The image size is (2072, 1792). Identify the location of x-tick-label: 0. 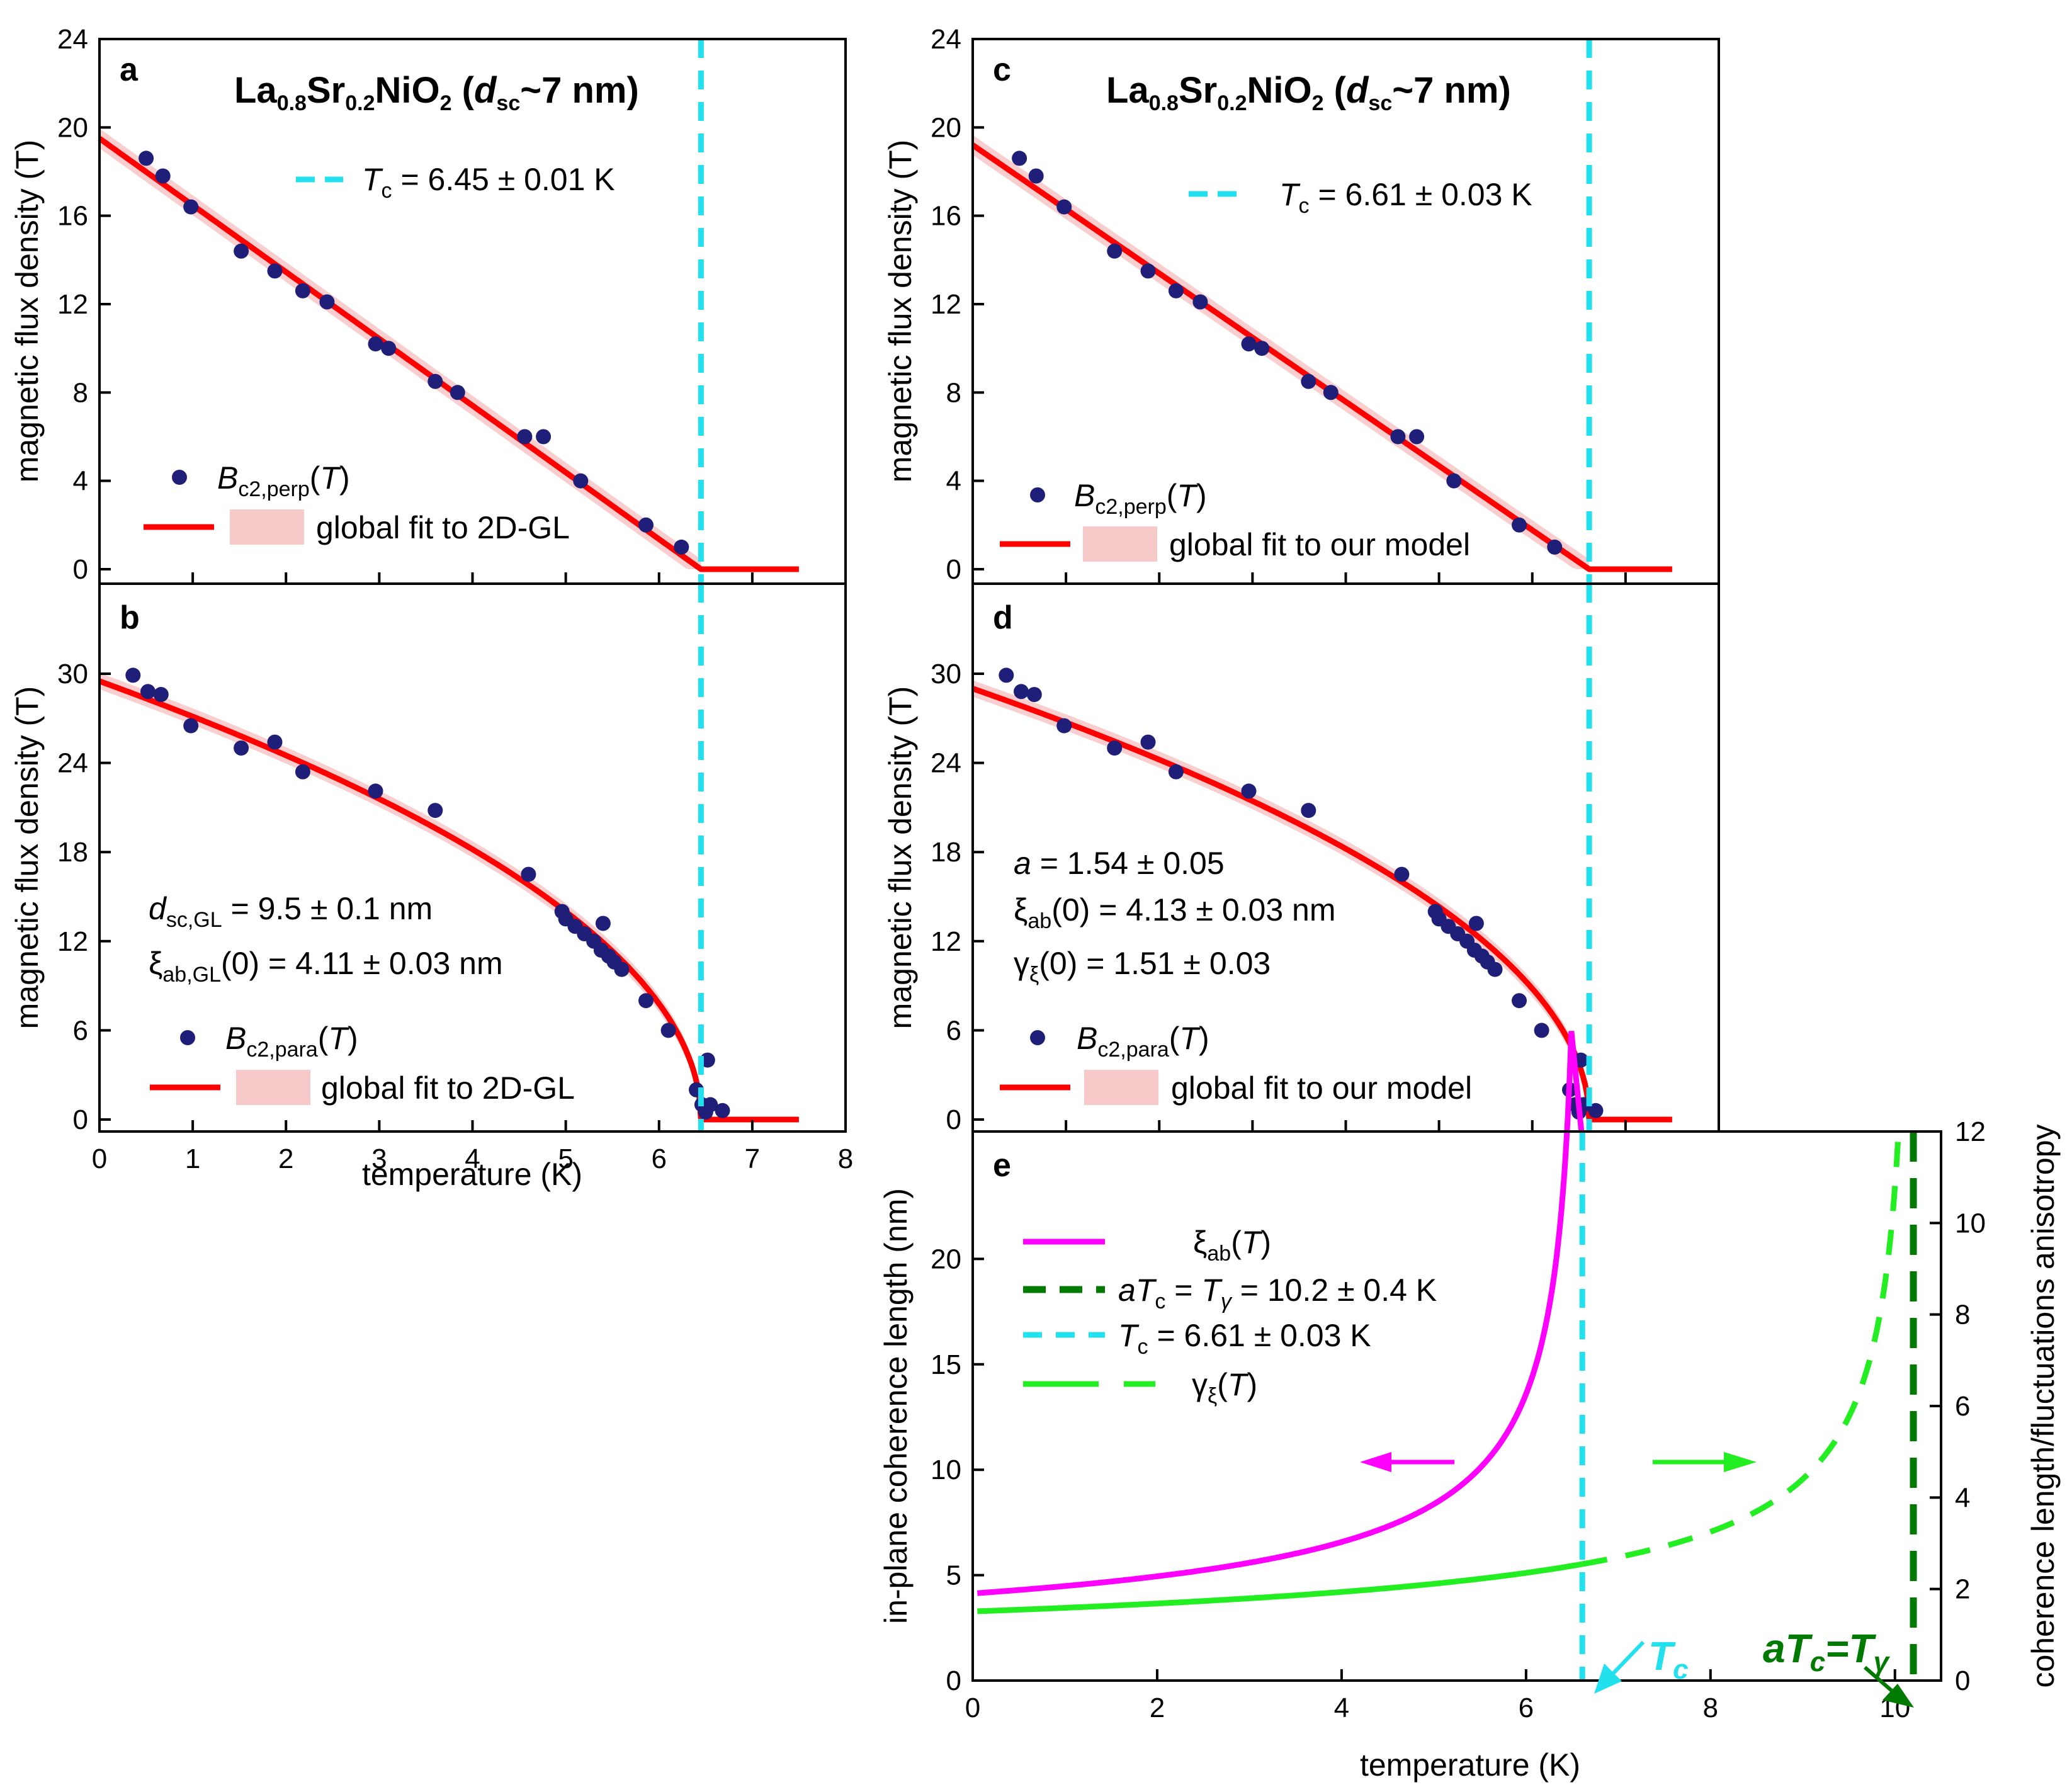
(972, 1708).